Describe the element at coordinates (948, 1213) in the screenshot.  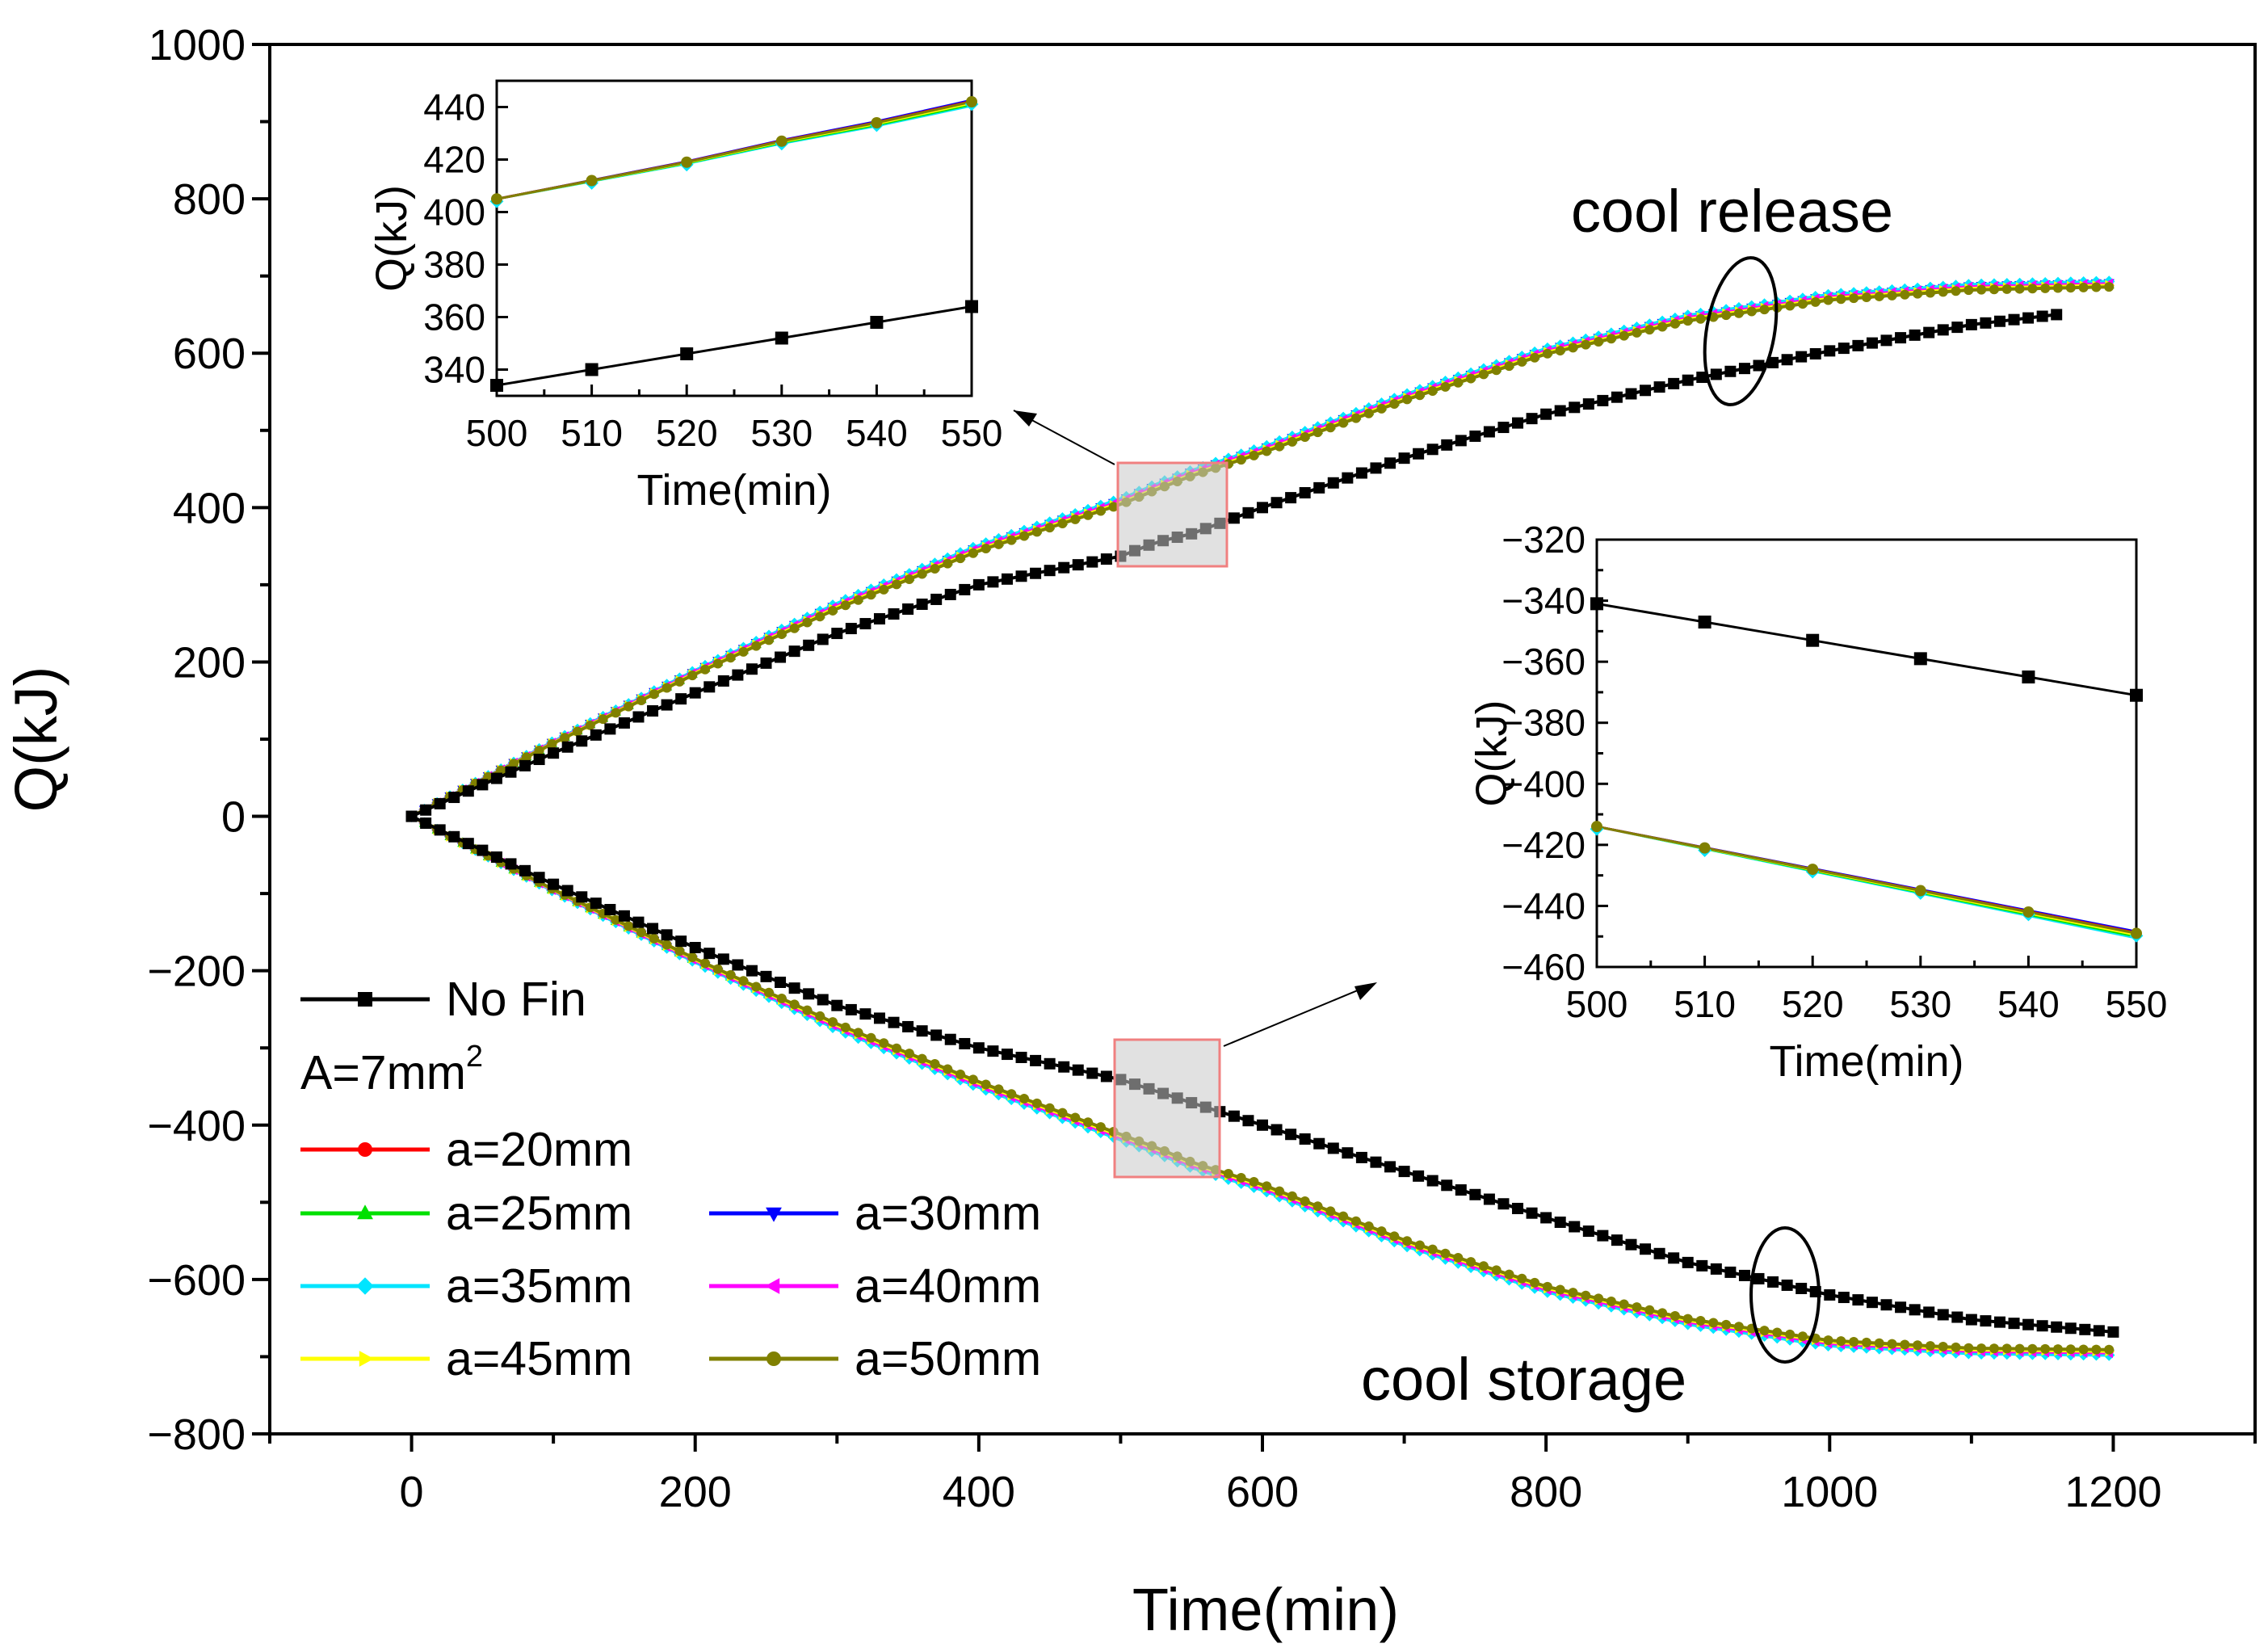
I see `legend-label: a=30mm` at that location.